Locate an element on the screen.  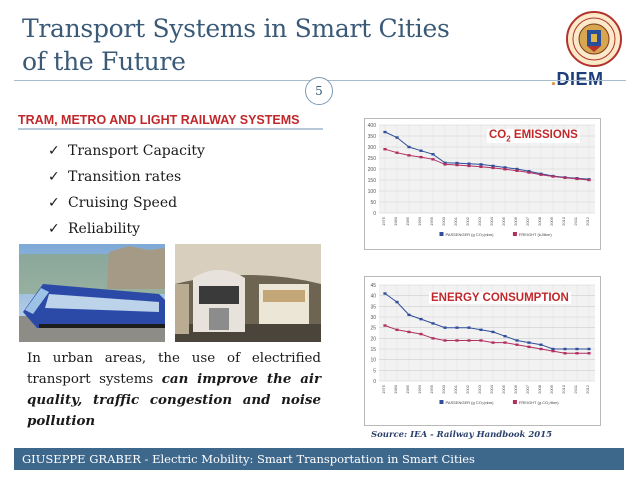
co2-title-main: CO is located at coordinates (498, 135).